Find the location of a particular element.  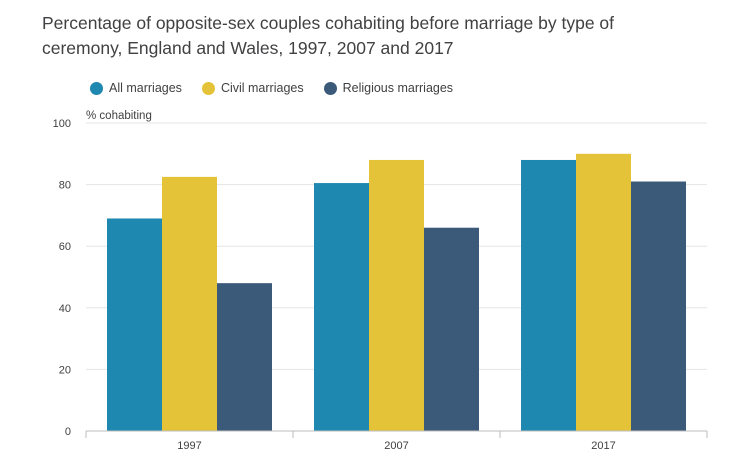

y-tick-label: 60 is located at coordinates (65, 247).